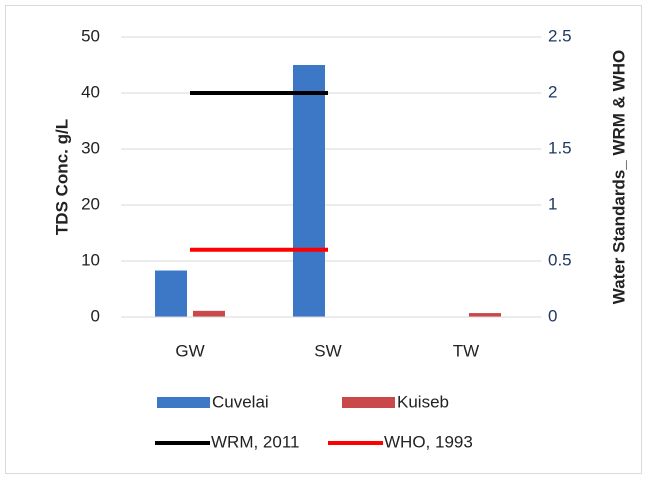 The height and width of the screenshot is (484, 646). Describe the element at coordinates (90, 259) in the screenshot. I see `y-tick-label: 10` at that location.